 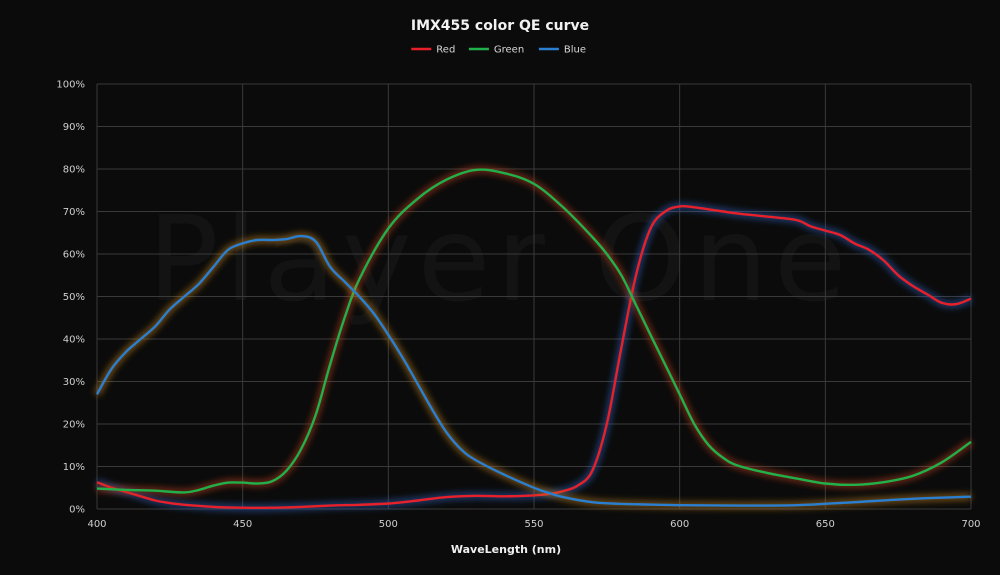 What do you see at coordinates (74, 382) in the screenshot?
I see `y-tick-label: 30%` at bounding box center [74, 382].